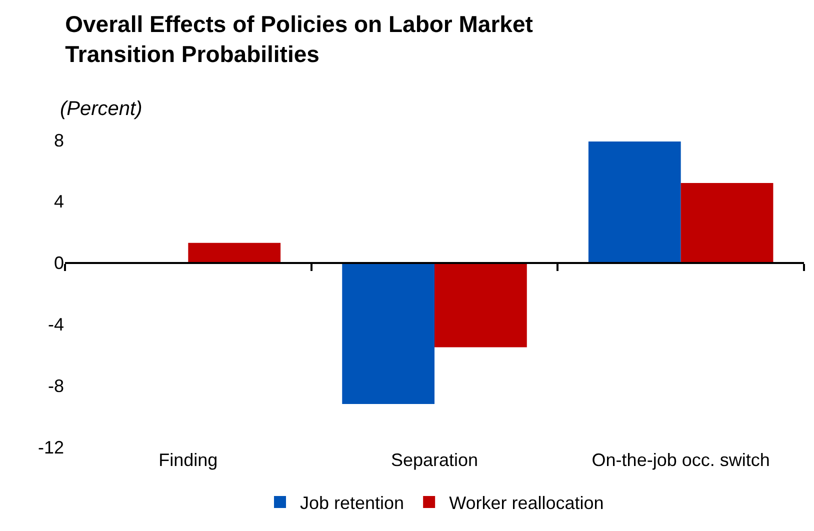 This screenshot has width=814, height=531. I want to click on y-tick-label: 0, so click(59, 263).